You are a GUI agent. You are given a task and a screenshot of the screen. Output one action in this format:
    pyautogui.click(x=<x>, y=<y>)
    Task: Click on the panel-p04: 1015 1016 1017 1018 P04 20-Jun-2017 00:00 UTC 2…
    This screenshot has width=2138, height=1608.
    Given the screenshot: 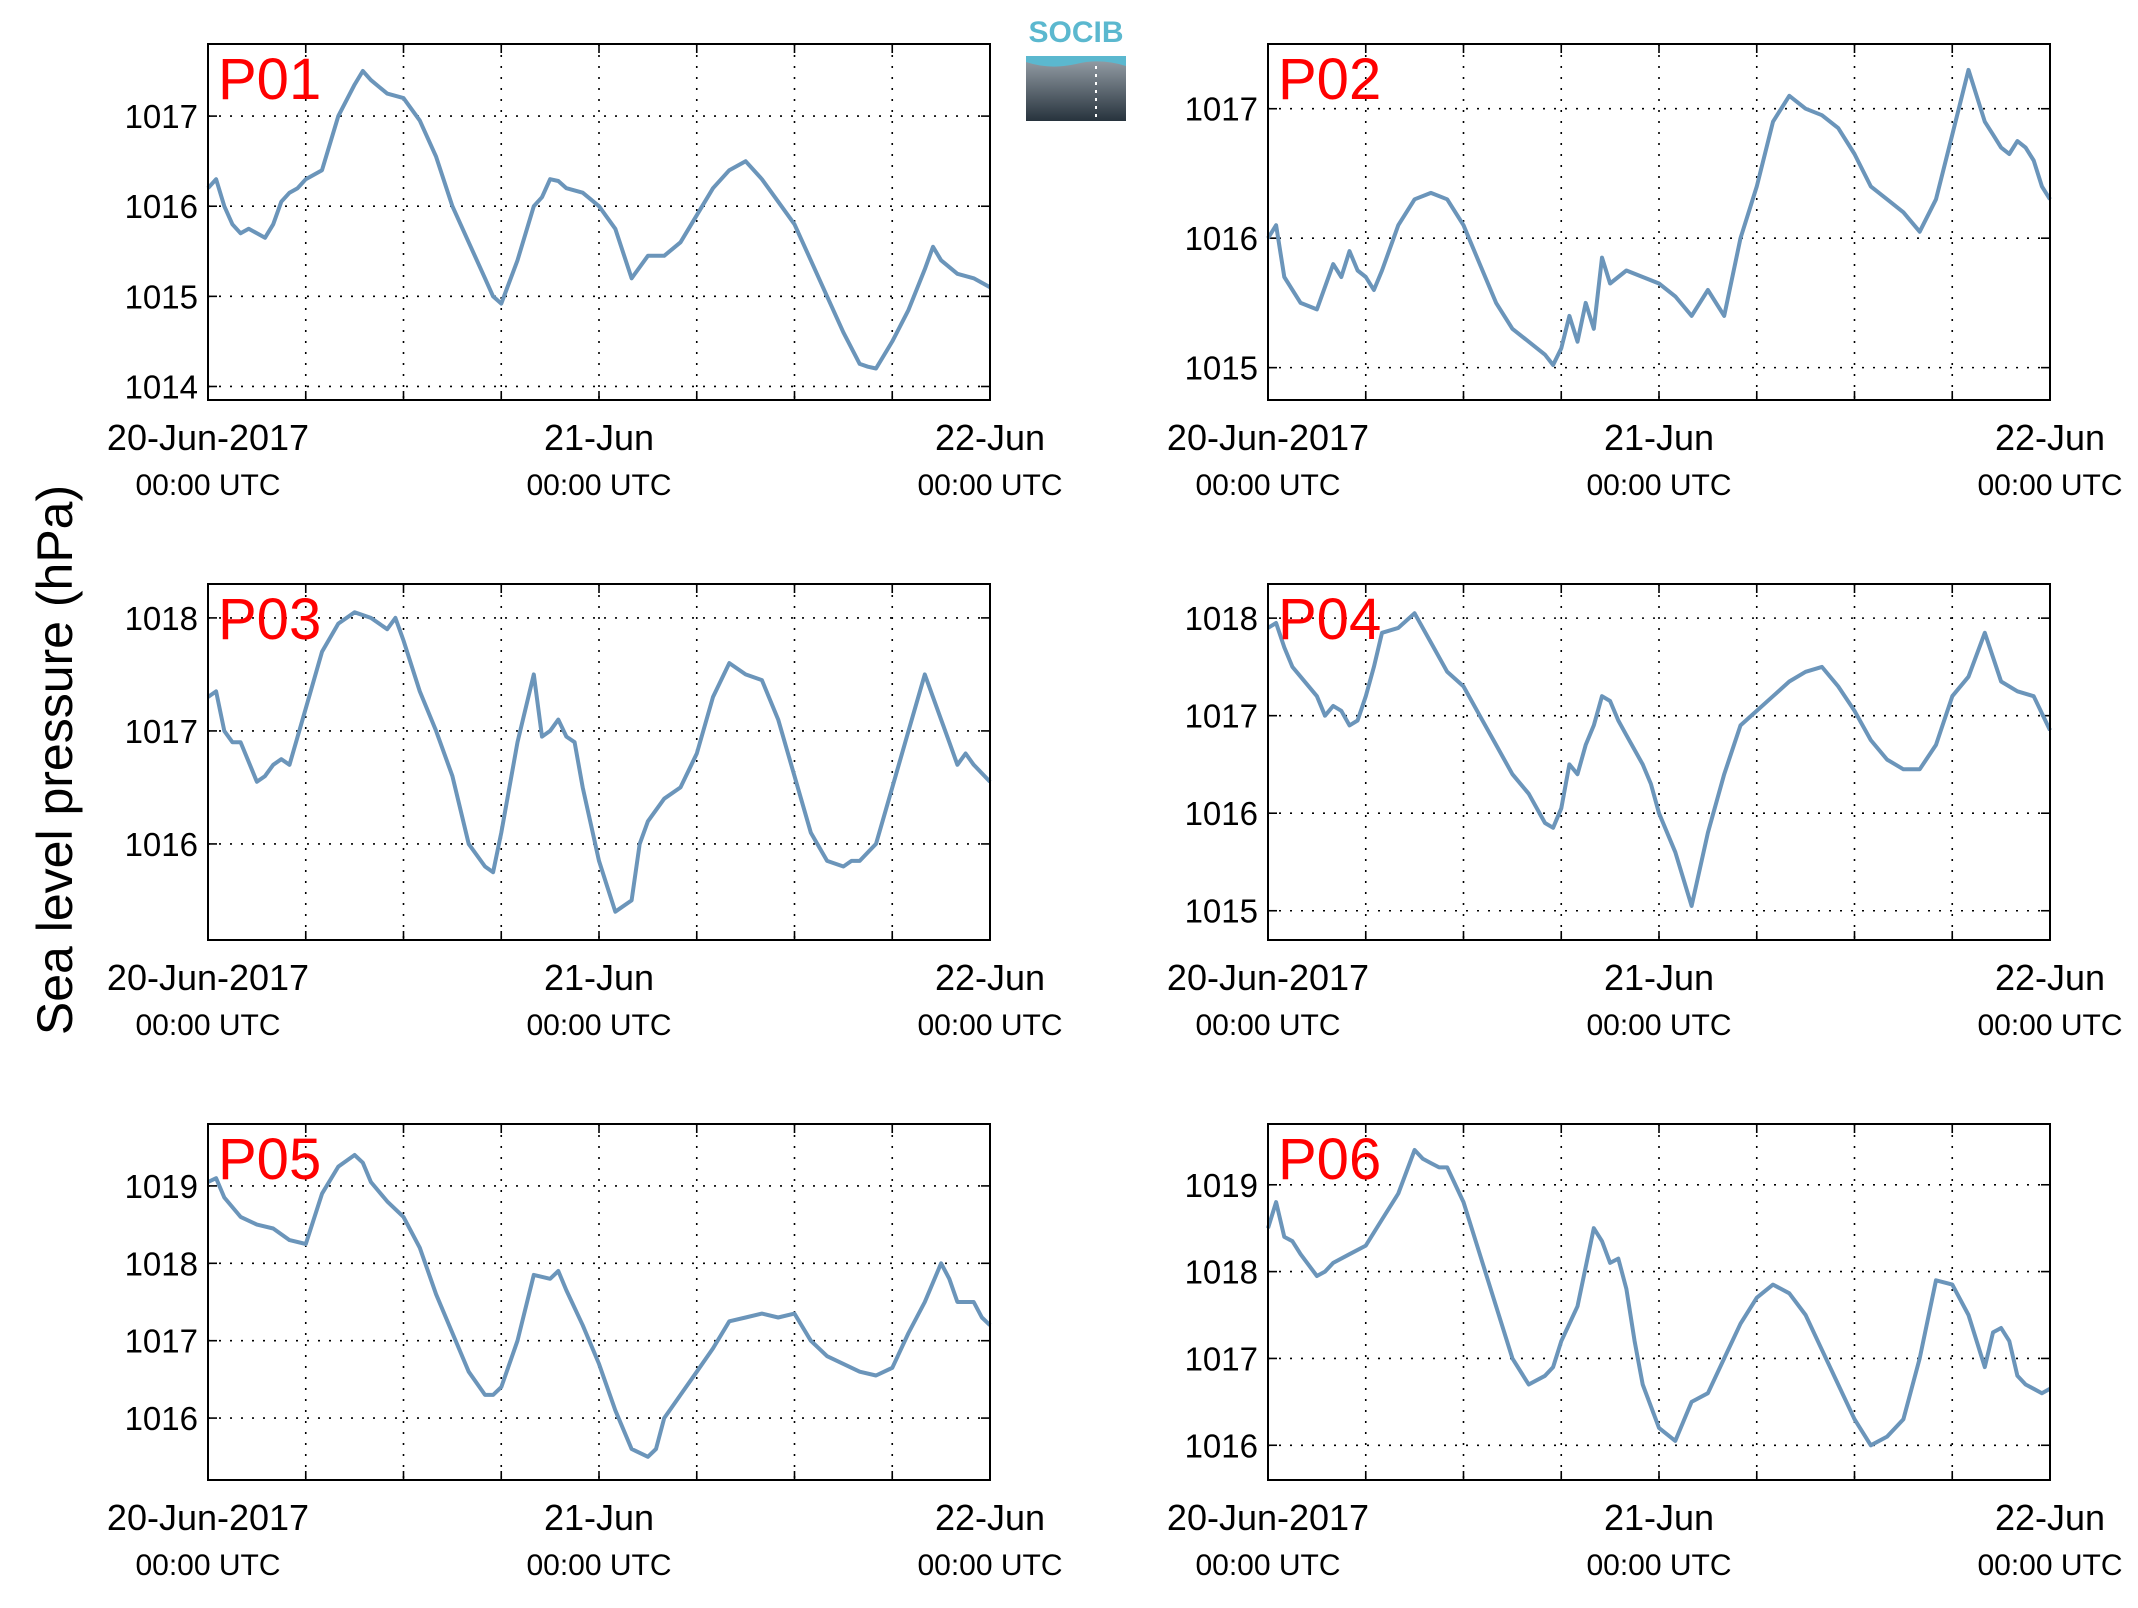 What is the action you would take?
    pyautogui.click(x=1645, y=812)
    